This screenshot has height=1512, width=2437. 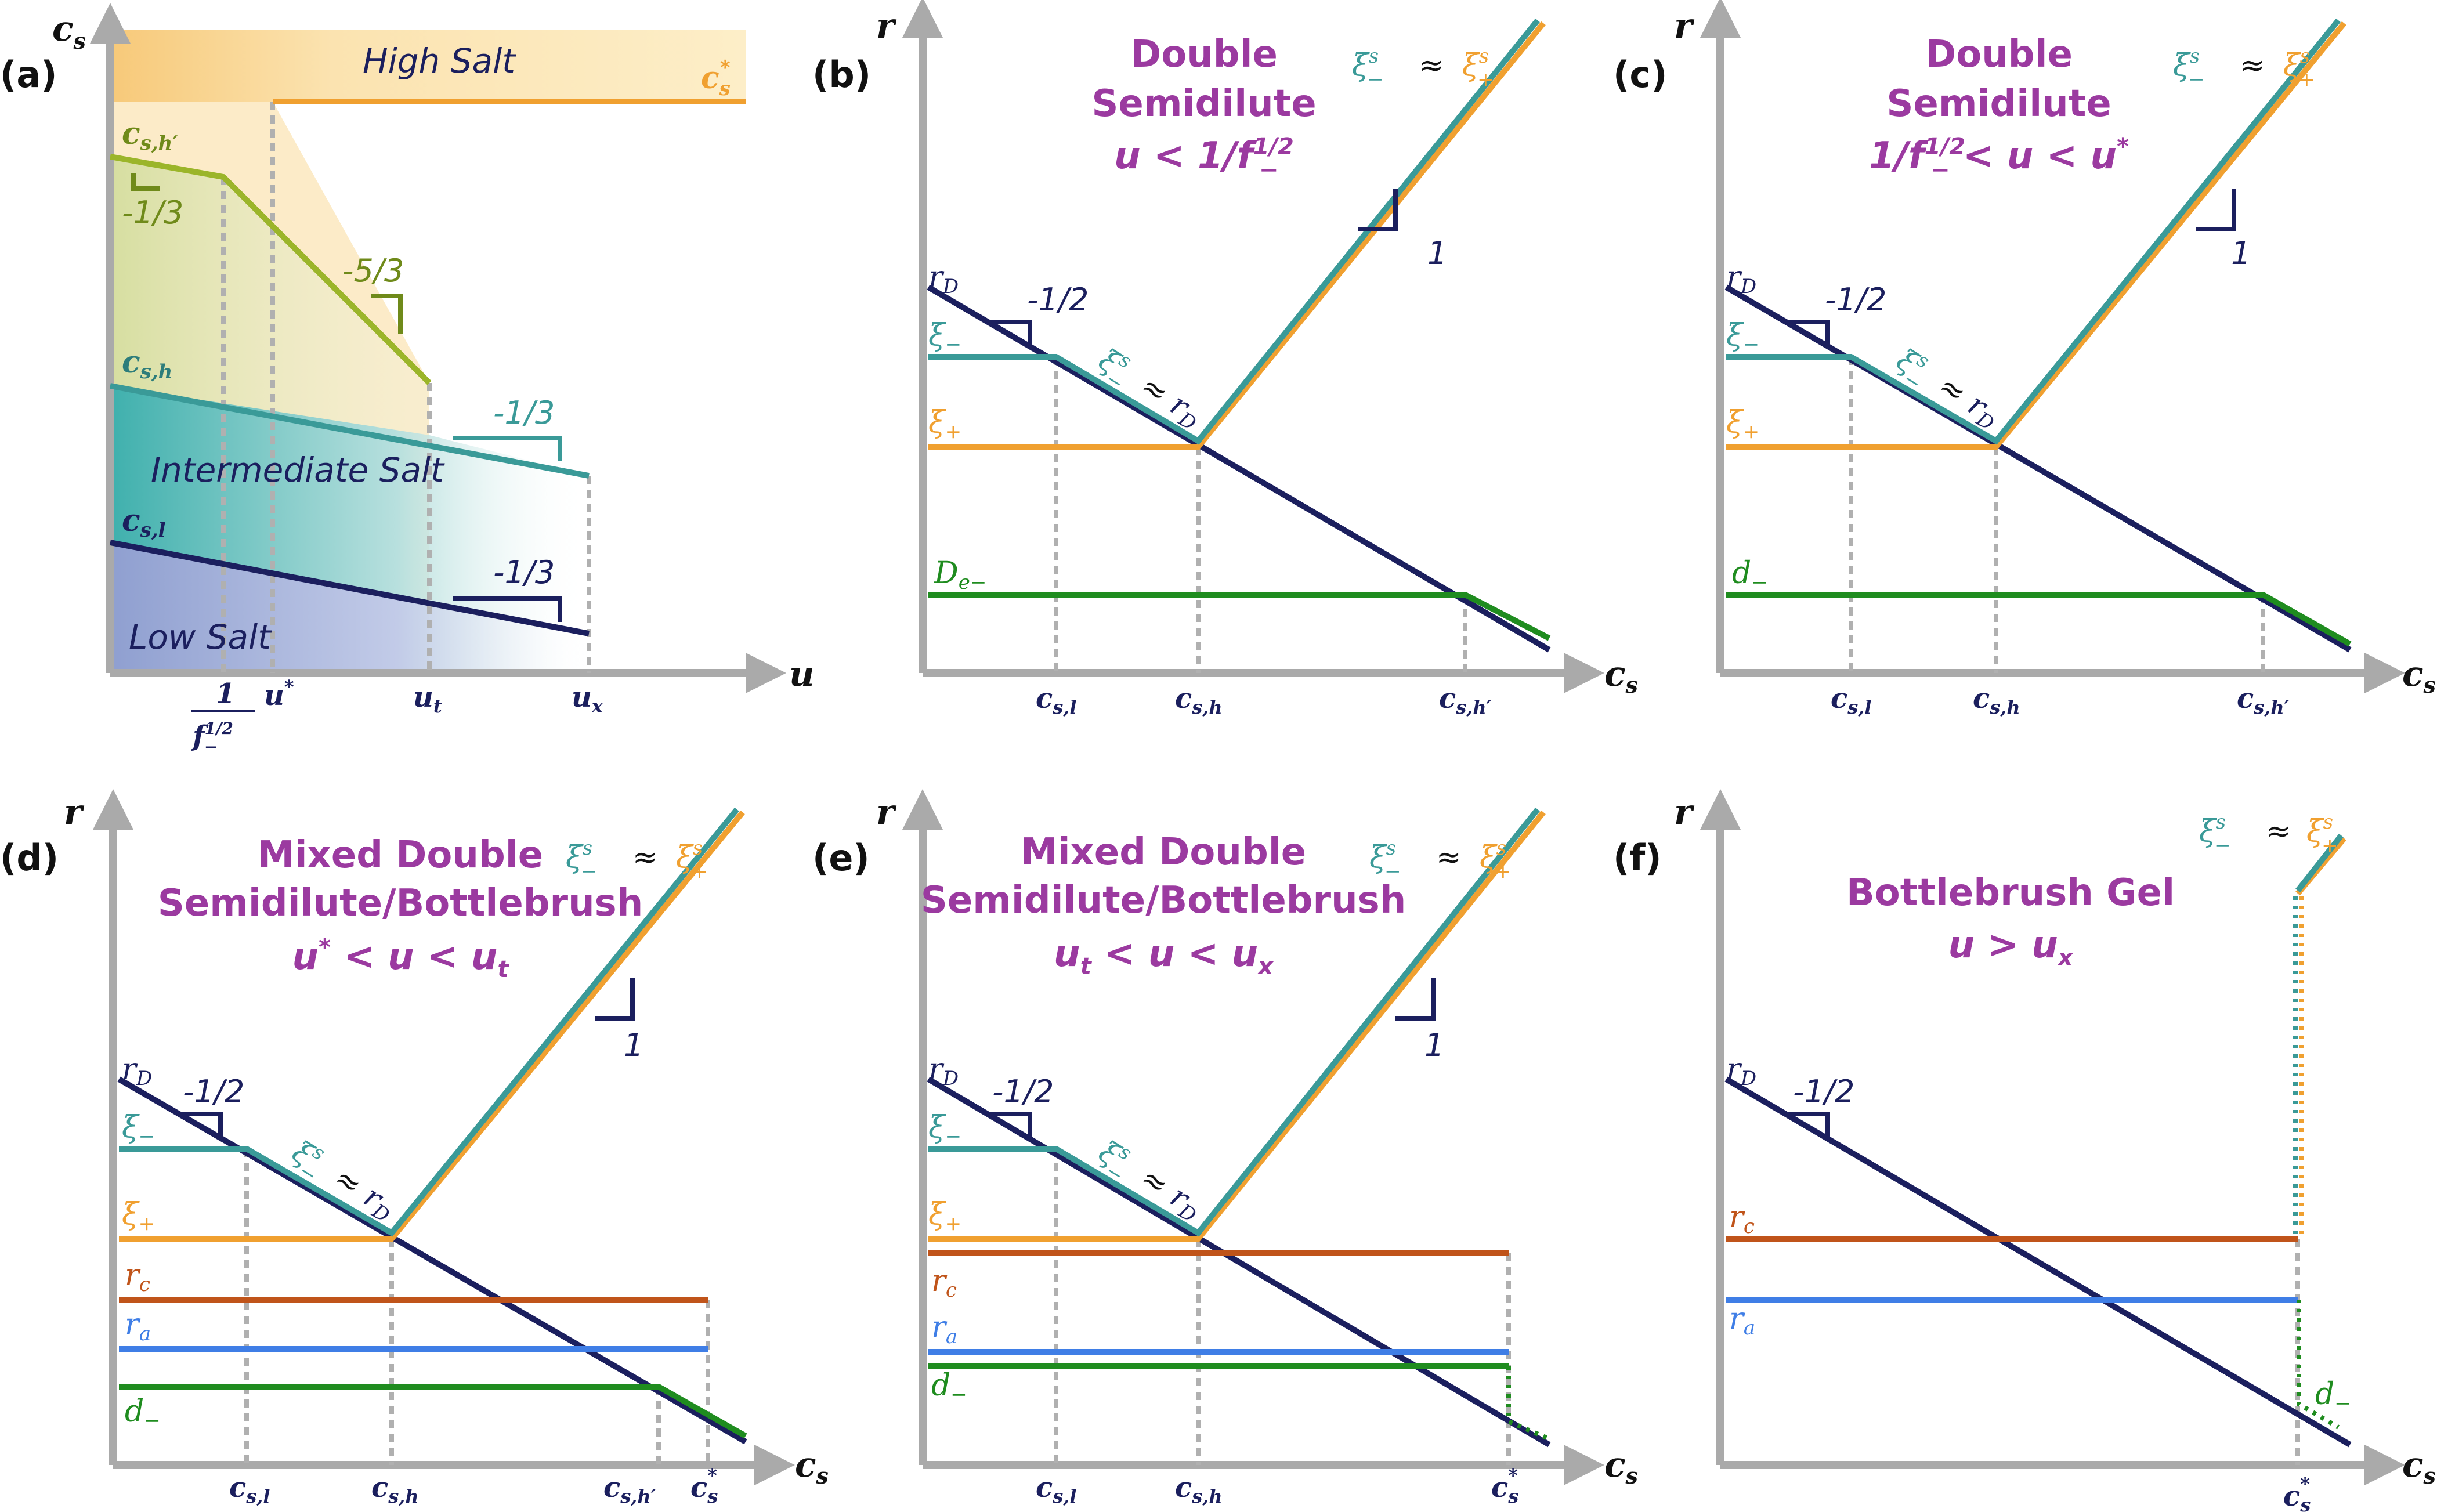 I want to click on c-x-axis-label: cs, so click(x=2419, y=676).